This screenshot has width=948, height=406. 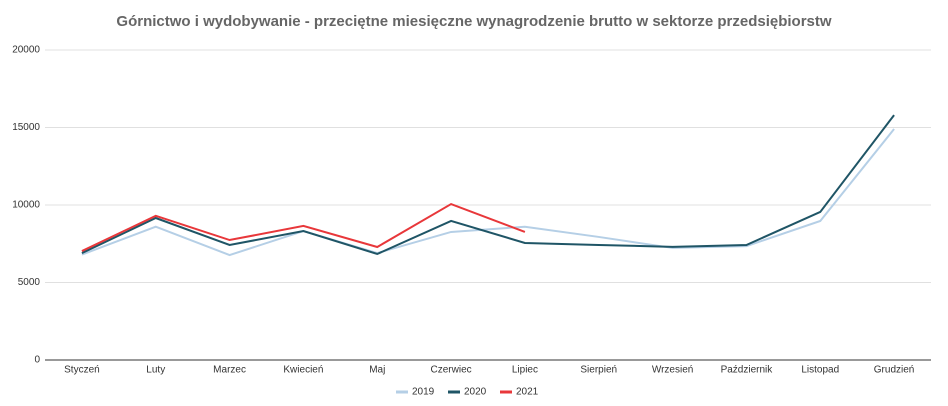 I want to click on x-tick-label: Listopad, so click(x=820, y=370).